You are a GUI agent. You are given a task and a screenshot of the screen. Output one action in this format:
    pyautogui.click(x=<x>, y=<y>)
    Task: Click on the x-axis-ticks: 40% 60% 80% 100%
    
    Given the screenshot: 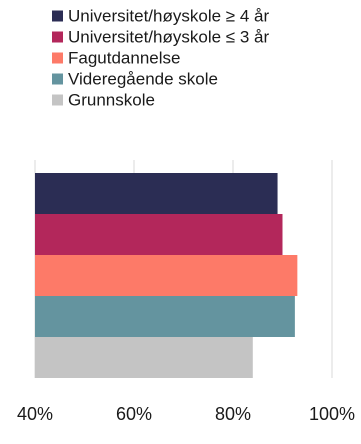 What is the action you would take?
    pyautogui.click(x=186, y=414)
    